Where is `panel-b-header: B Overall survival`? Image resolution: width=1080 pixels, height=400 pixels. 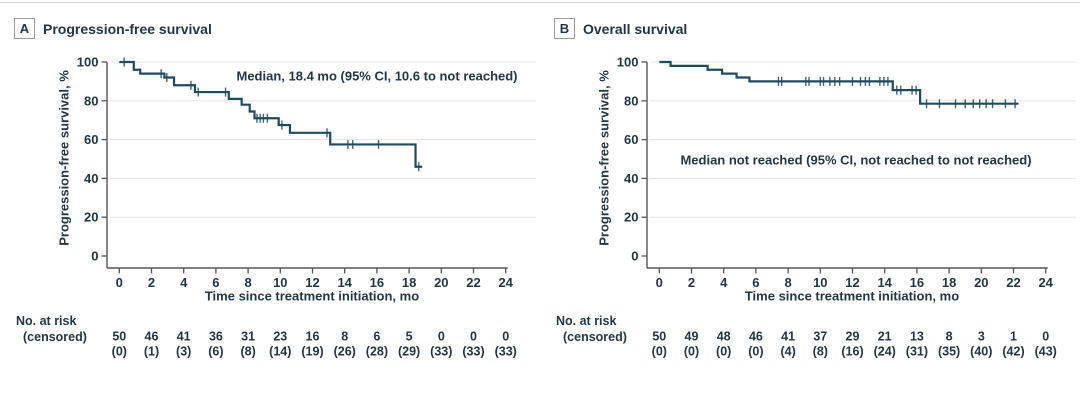 panel-b-header: B Overall survival is located at coordinates (620, 28).